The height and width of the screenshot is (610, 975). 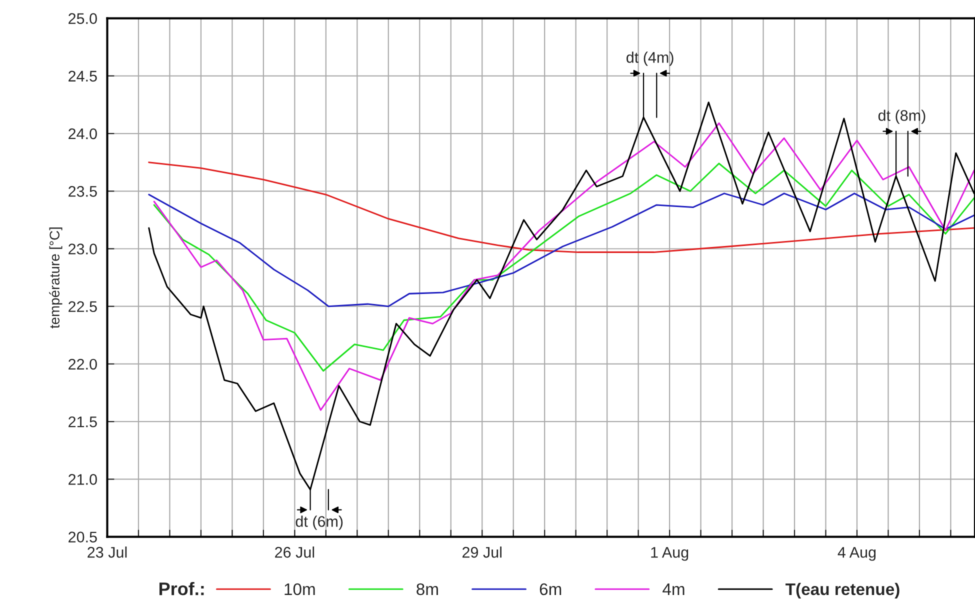 What do you see at coordinates (299, 589) in the screenshot?
I see `legend-label: 10m` at bounding box center [299, 589].